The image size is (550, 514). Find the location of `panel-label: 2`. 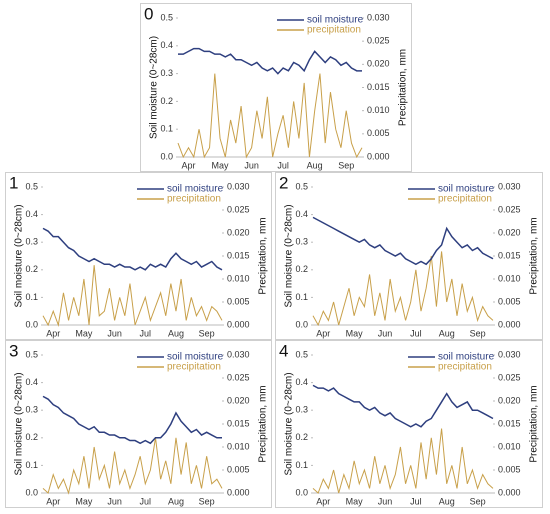

panel-label: 2 is located at coordinates (283, 182).